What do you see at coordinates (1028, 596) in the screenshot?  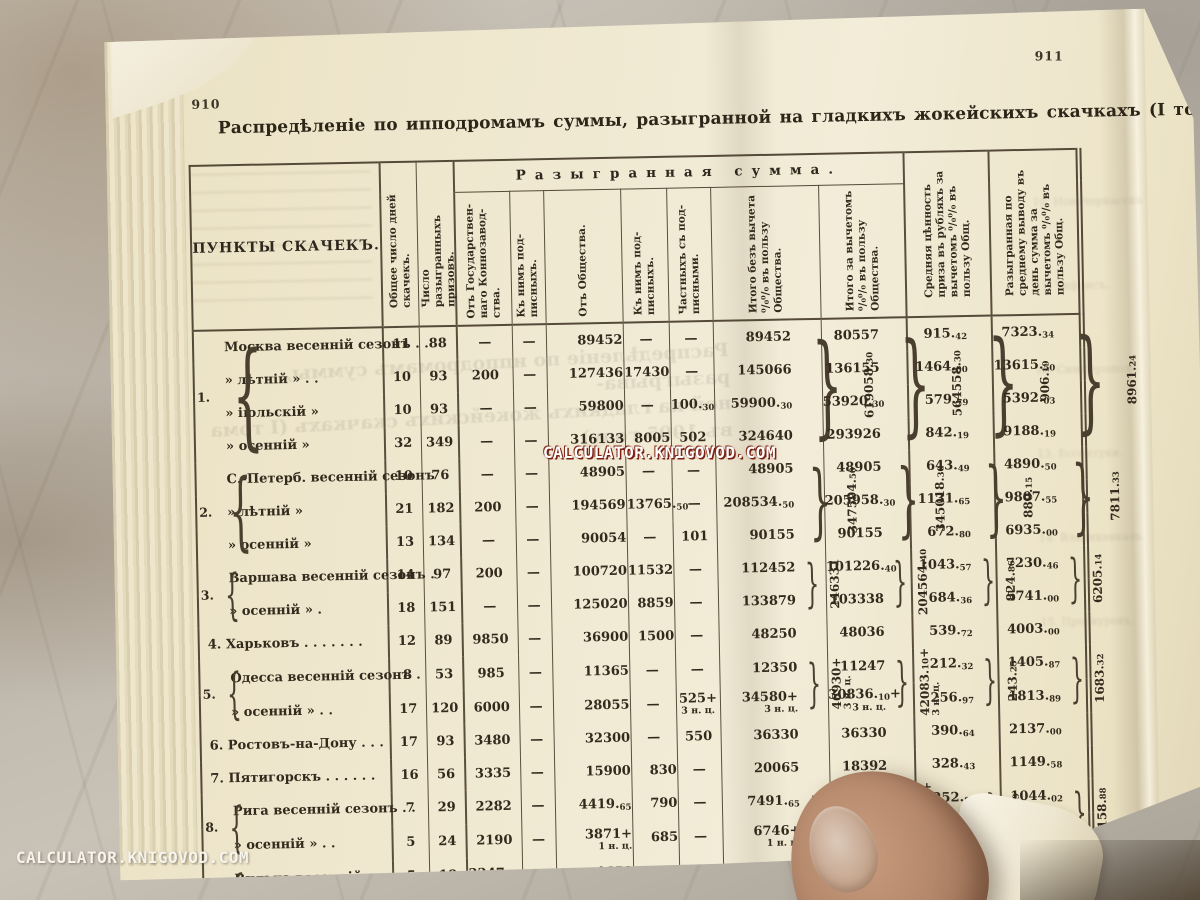 I see `daily-avg-cell: 5741.00` at bounding box center [1028, 596].